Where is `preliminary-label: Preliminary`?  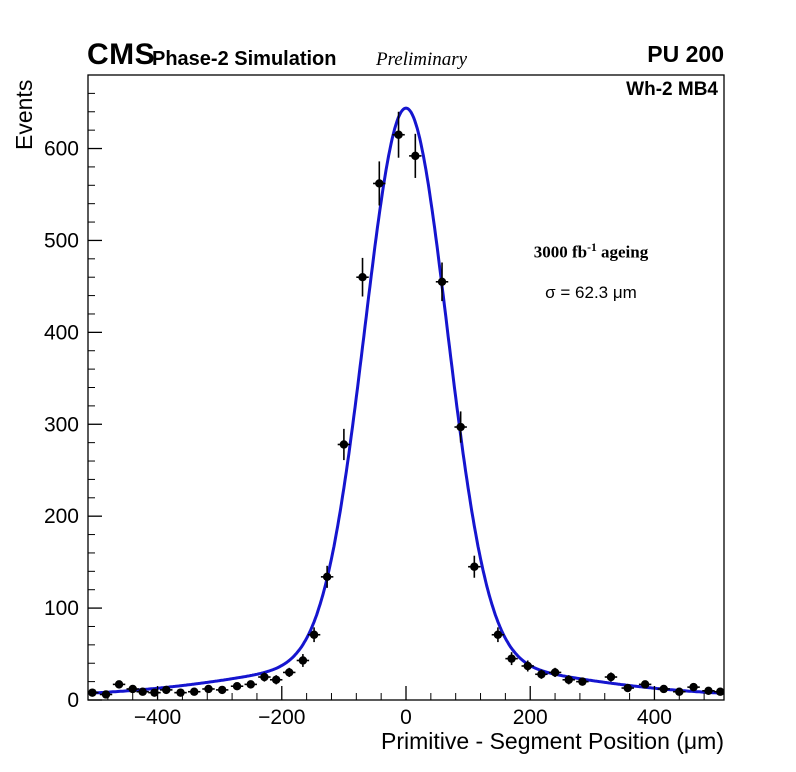
preliminary-label: Preliminary is located at coordinates (422, 59).